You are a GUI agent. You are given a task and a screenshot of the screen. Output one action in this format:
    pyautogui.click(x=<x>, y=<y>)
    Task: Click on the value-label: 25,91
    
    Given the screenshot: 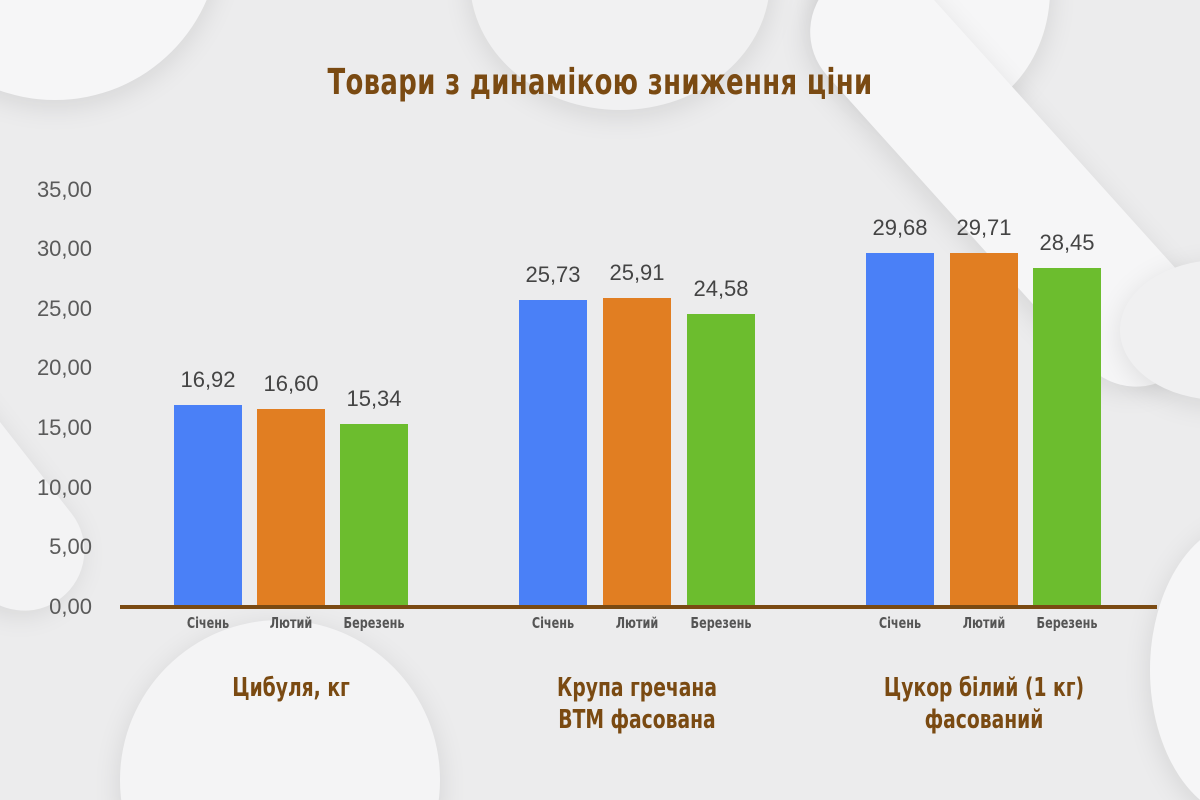 What is the action you would take?
    pyautogui.click(x=637, y=273)
    